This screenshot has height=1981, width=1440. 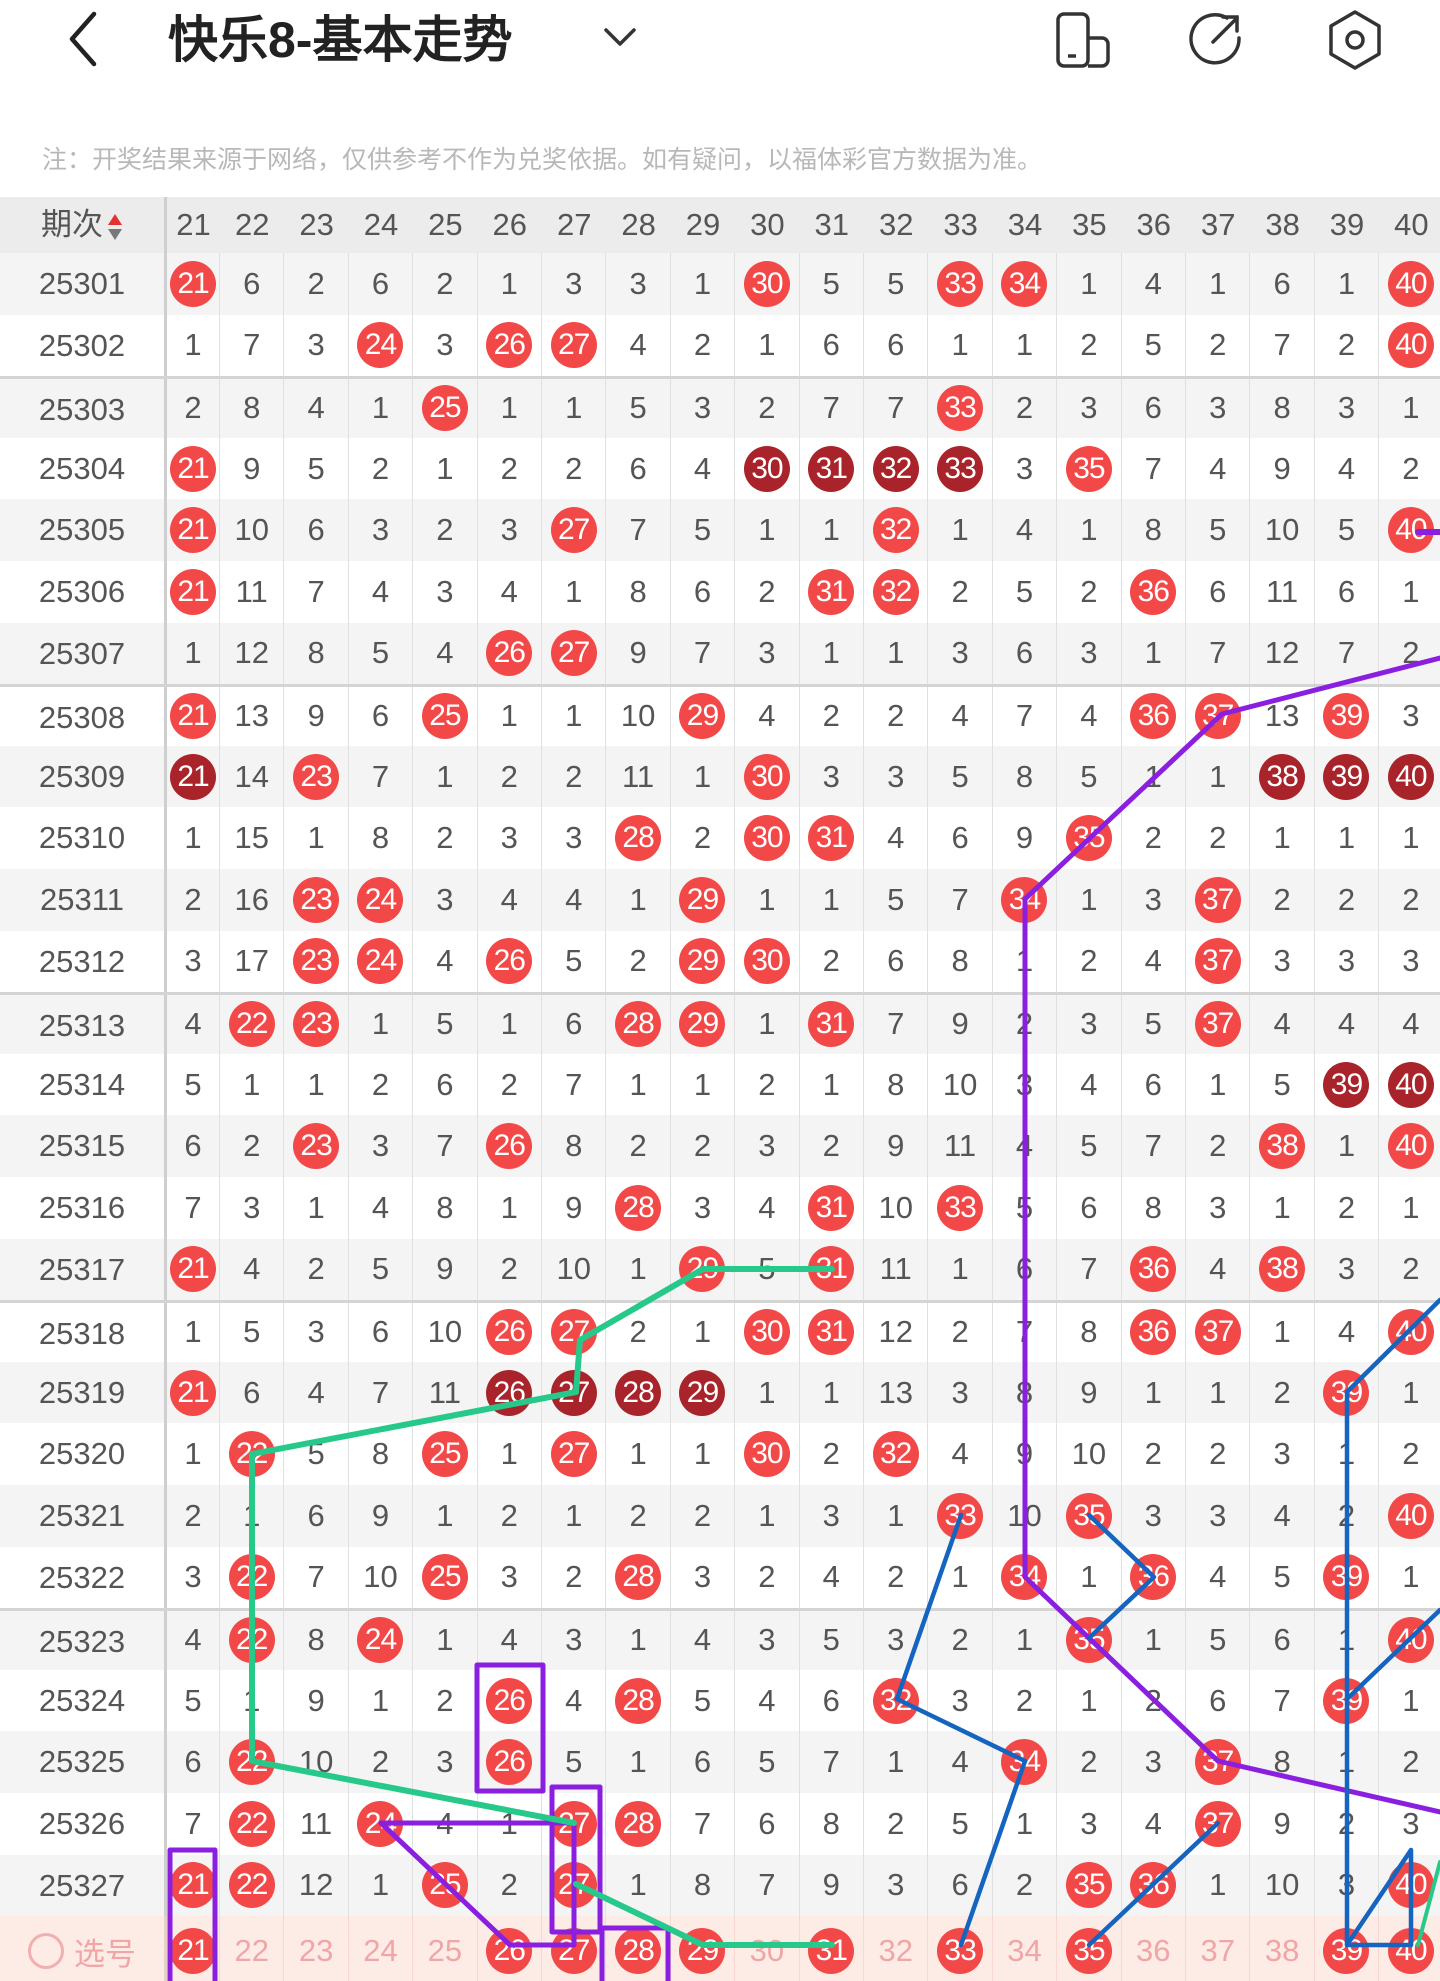 What do you see at coordinates (83, 900) in the screenshot?
I see `period-number: 25311` at bounding box center [83, 900].